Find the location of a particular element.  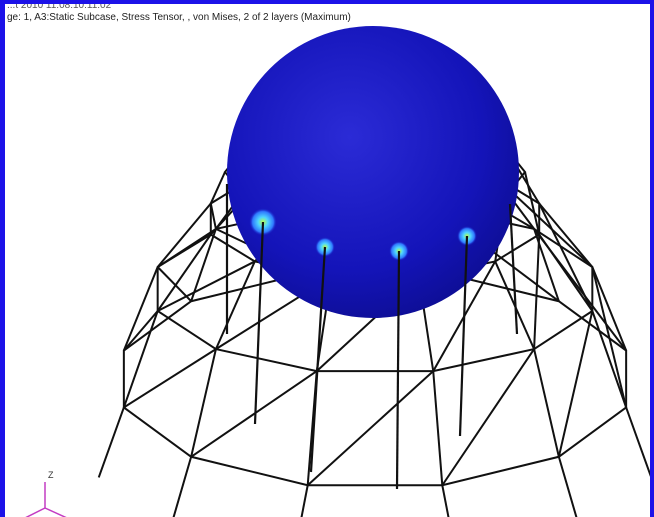

axis-triad: Z is located at coordinates (46, 493).